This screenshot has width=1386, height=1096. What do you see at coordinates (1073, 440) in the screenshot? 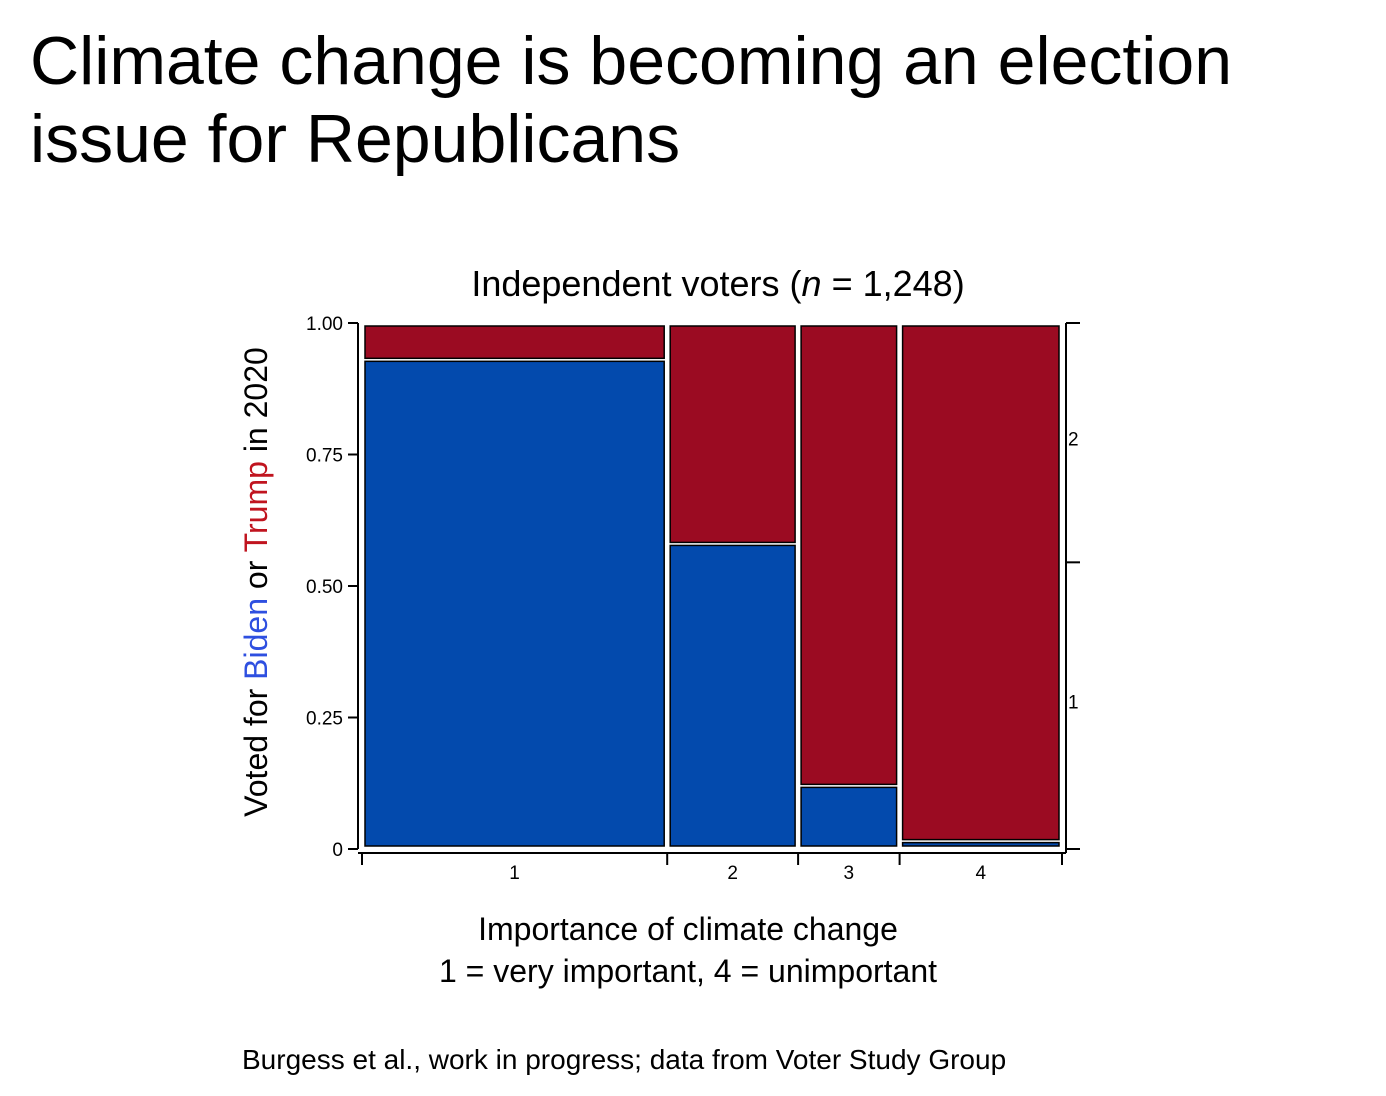
I see `right-axis-label-2: 2` at bounding box center [1073, 440].